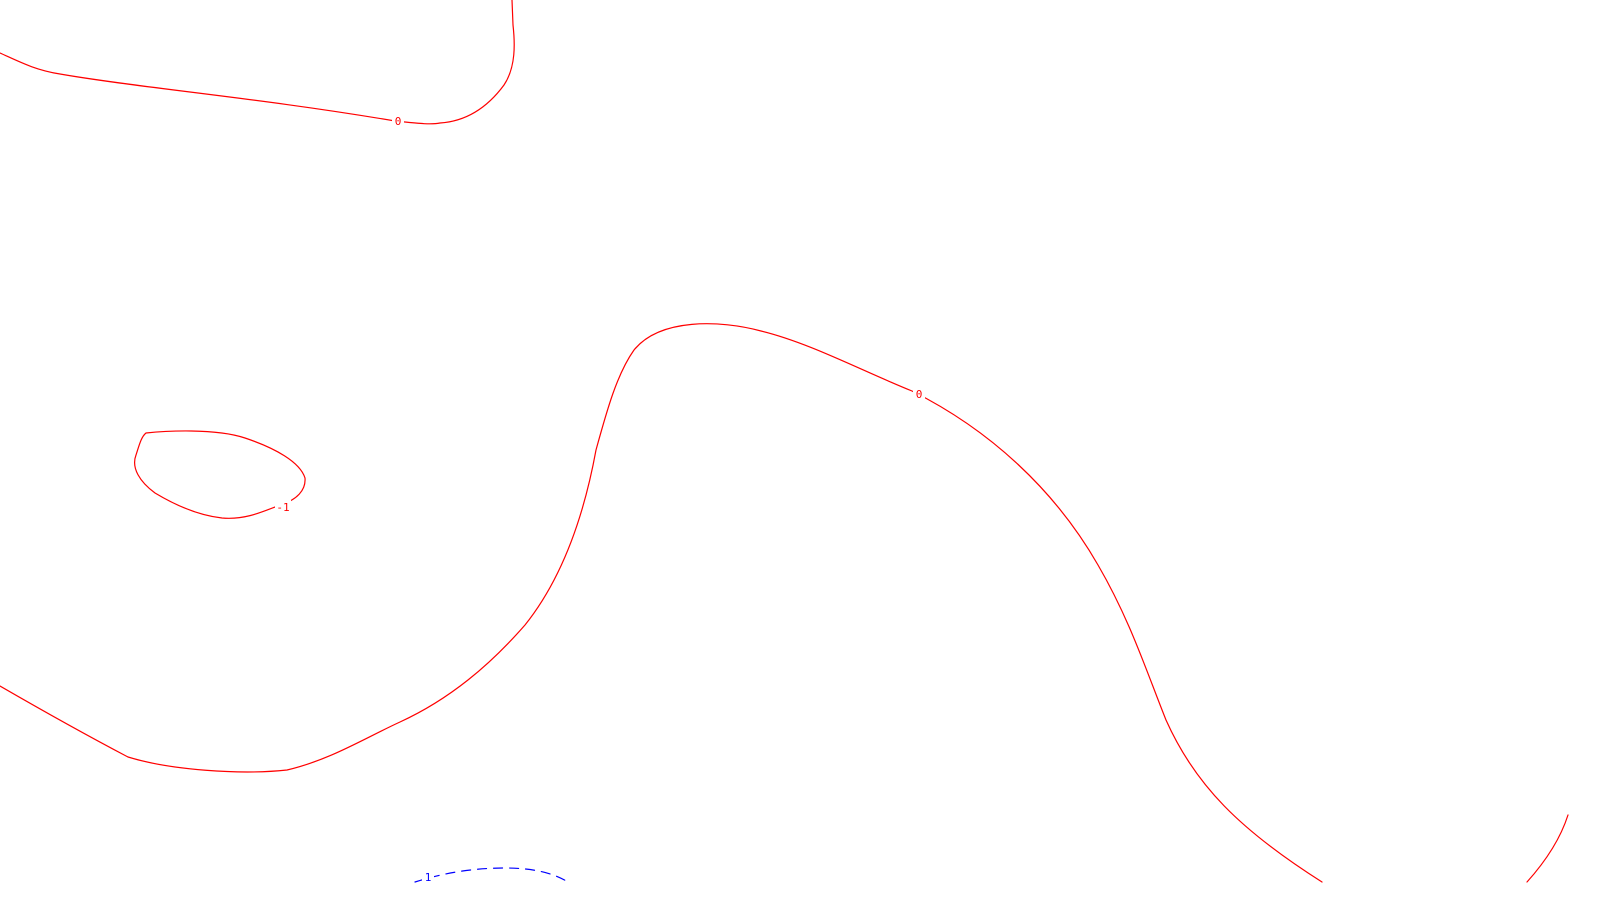  What do you see at coordinates (919, 394) in the screenshot?
I see `contour-label-zero-middle: 0` at bounding box center [919, 394].